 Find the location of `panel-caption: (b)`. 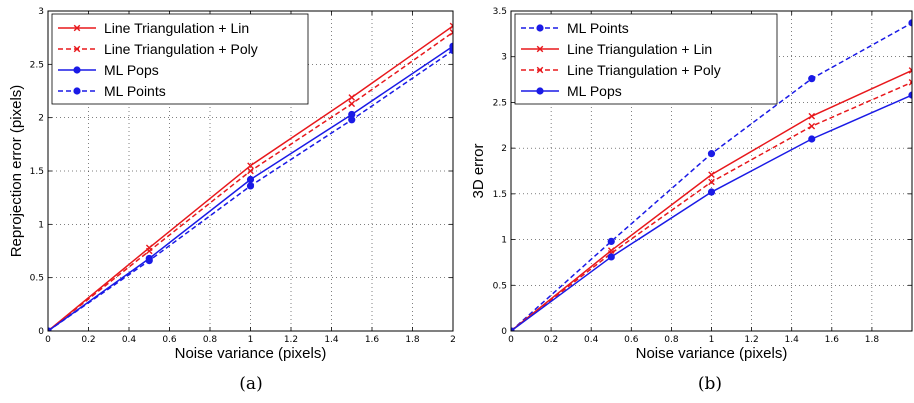

panel-caption: (b) is located at coordinates (710, 384).